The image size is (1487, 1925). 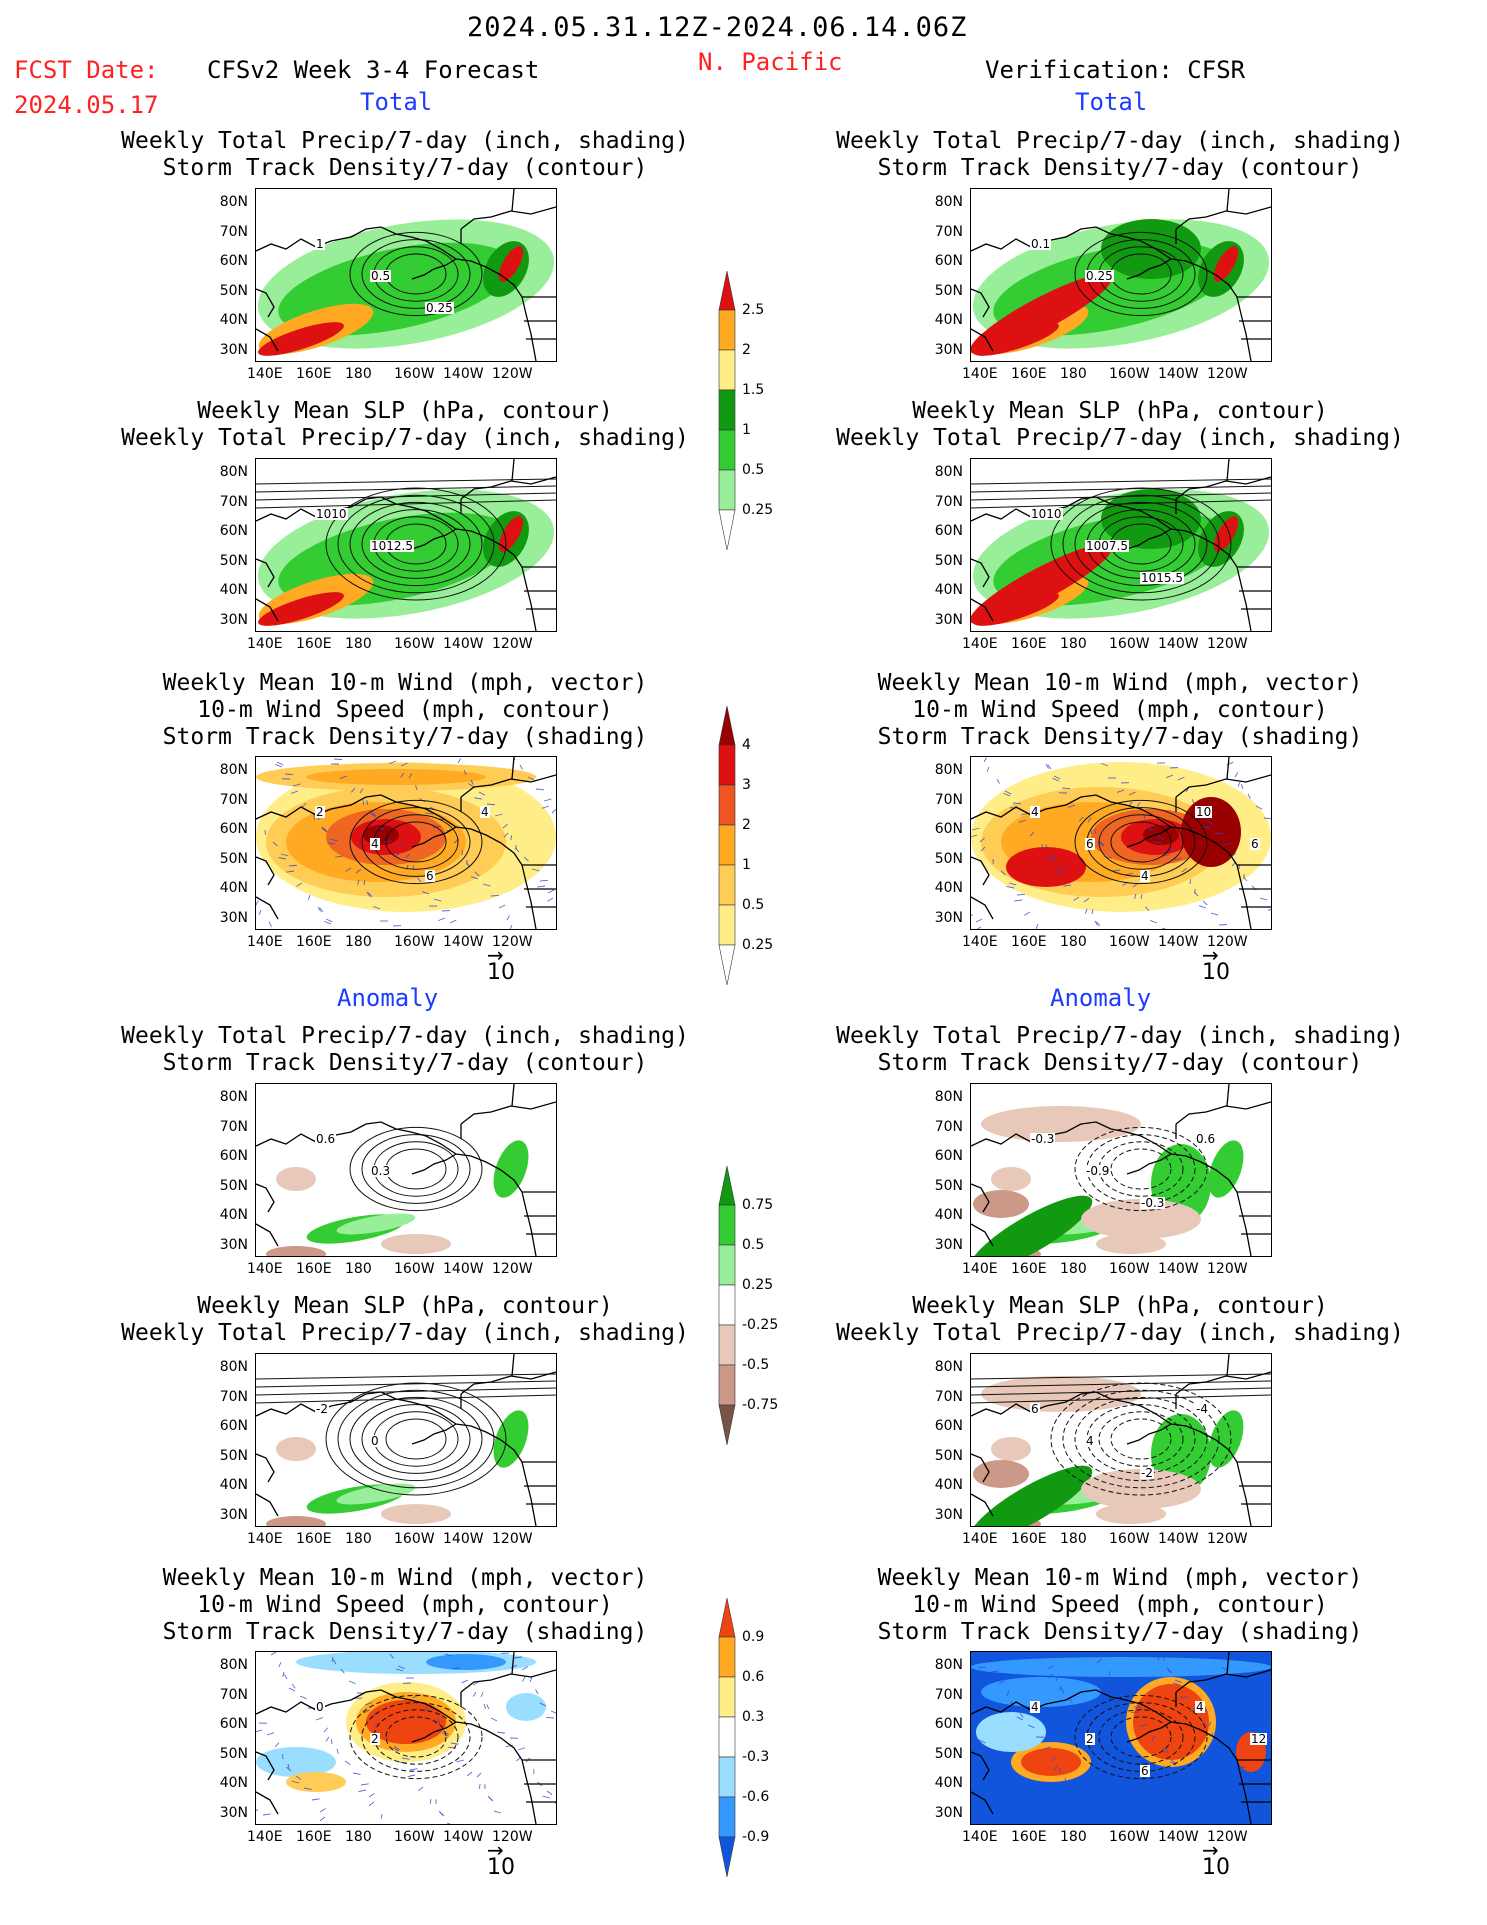 What do you see at coordinates (727, 1308) in the screenshot?
I see `colorbar-precip_anom` at bounding box center [727, 1308].